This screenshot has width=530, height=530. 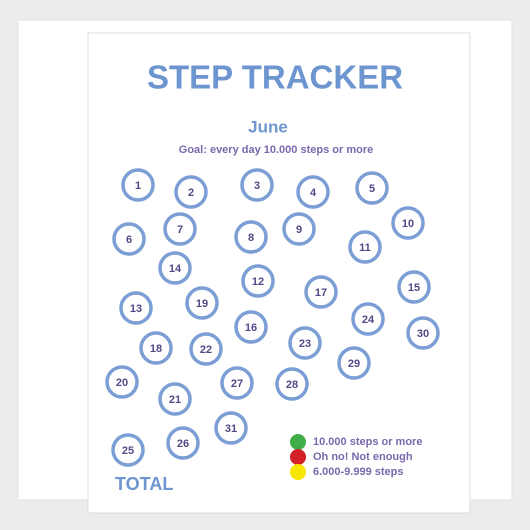 I want to click on legend-label: 10.000 steps or more, so click(x=367, y=442).